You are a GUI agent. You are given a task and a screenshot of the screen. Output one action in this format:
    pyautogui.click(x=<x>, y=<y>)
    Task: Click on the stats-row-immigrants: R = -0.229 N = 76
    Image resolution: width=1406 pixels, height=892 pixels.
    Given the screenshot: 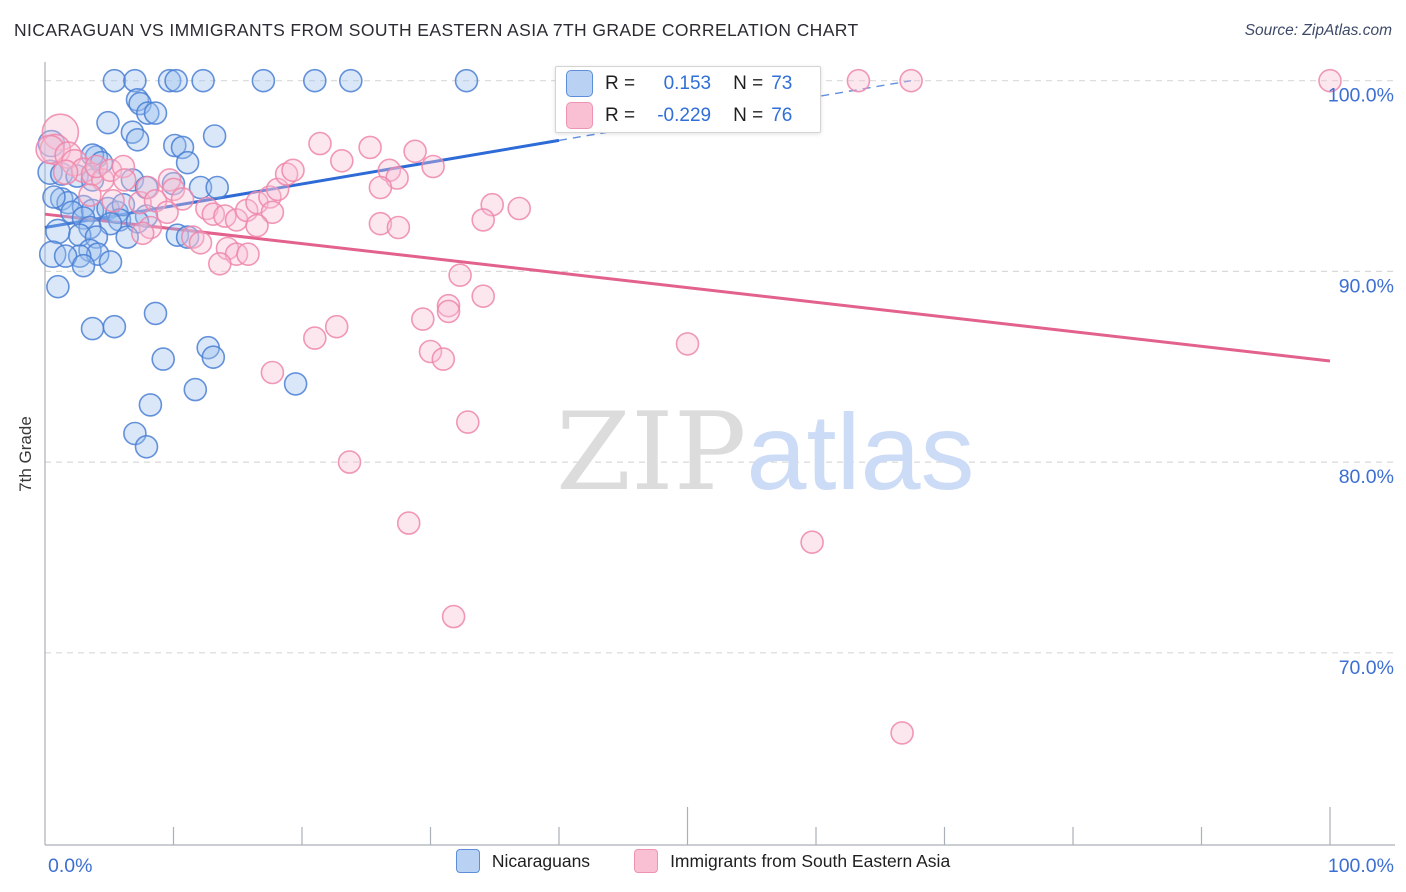 What is the action you would take?
    pyautogui.click(x=688, y=115)
    